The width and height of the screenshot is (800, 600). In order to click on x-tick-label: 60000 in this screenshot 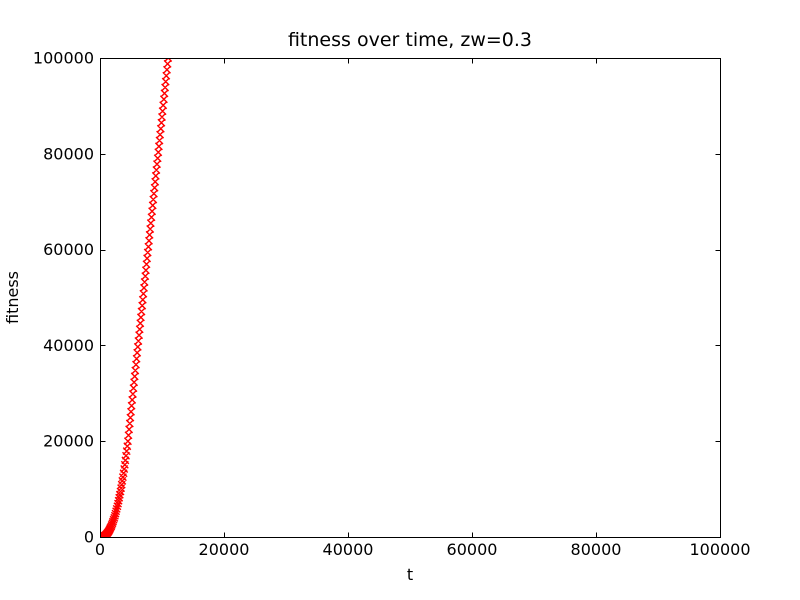, I will do `click(472, 549)`.